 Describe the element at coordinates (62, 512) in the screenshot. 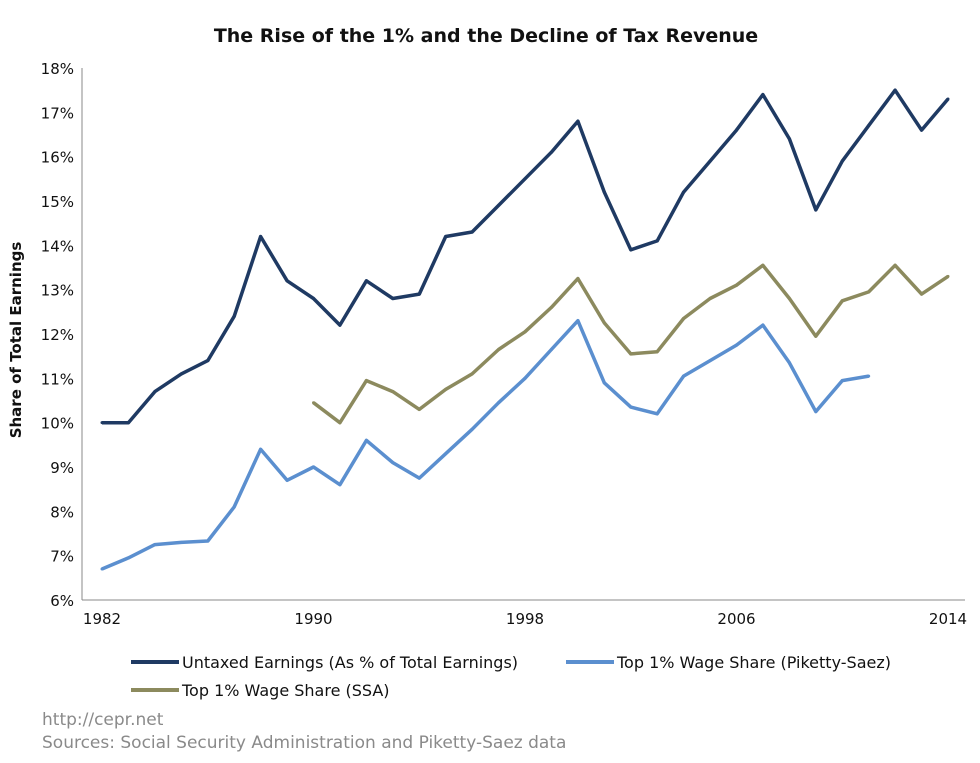

I see `y-tick-label: 8%` at that location.